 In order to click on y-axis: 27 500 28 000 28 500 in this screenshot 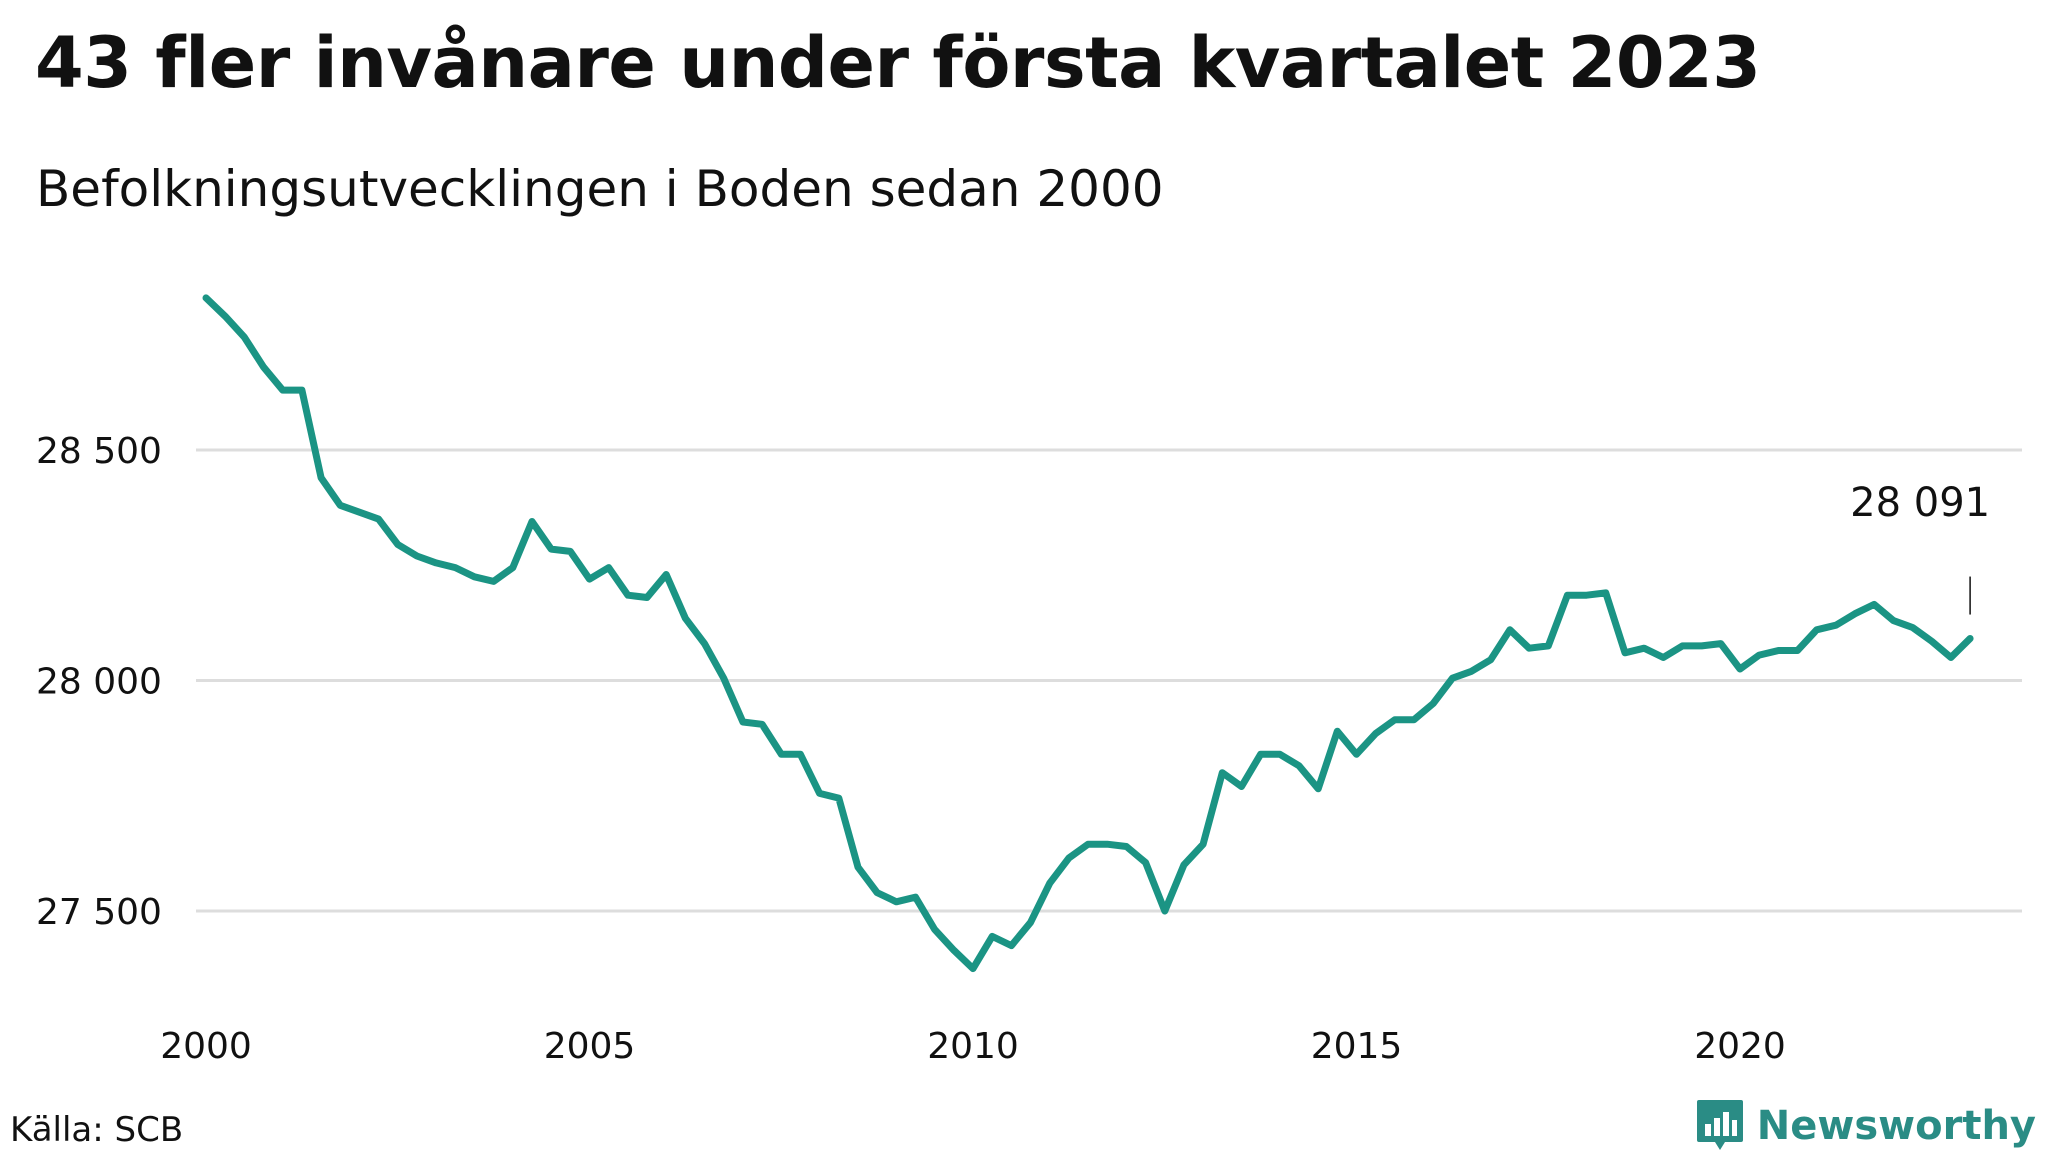, I will do `click(99, 682)`.